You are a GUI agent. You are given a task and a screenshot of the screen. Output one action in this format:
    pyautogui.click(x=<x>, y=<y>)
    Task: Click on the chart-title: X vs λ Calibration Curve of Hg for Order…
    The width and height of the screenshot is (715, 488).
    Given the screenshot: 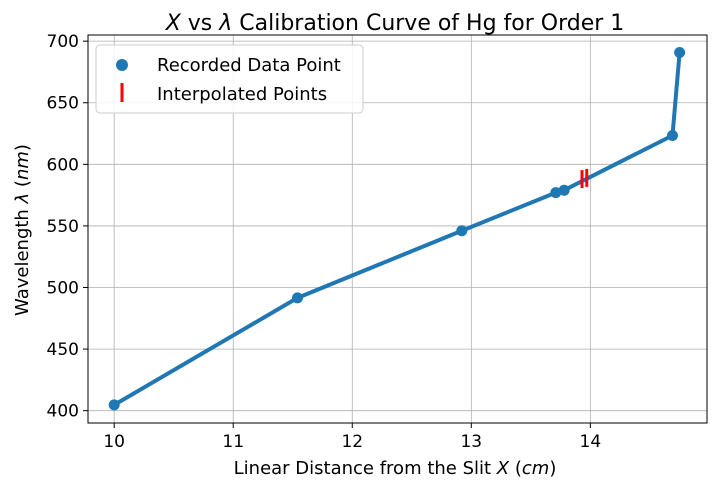 What is the action you would take?
    pyautogui.click(x=395, y=23)
    